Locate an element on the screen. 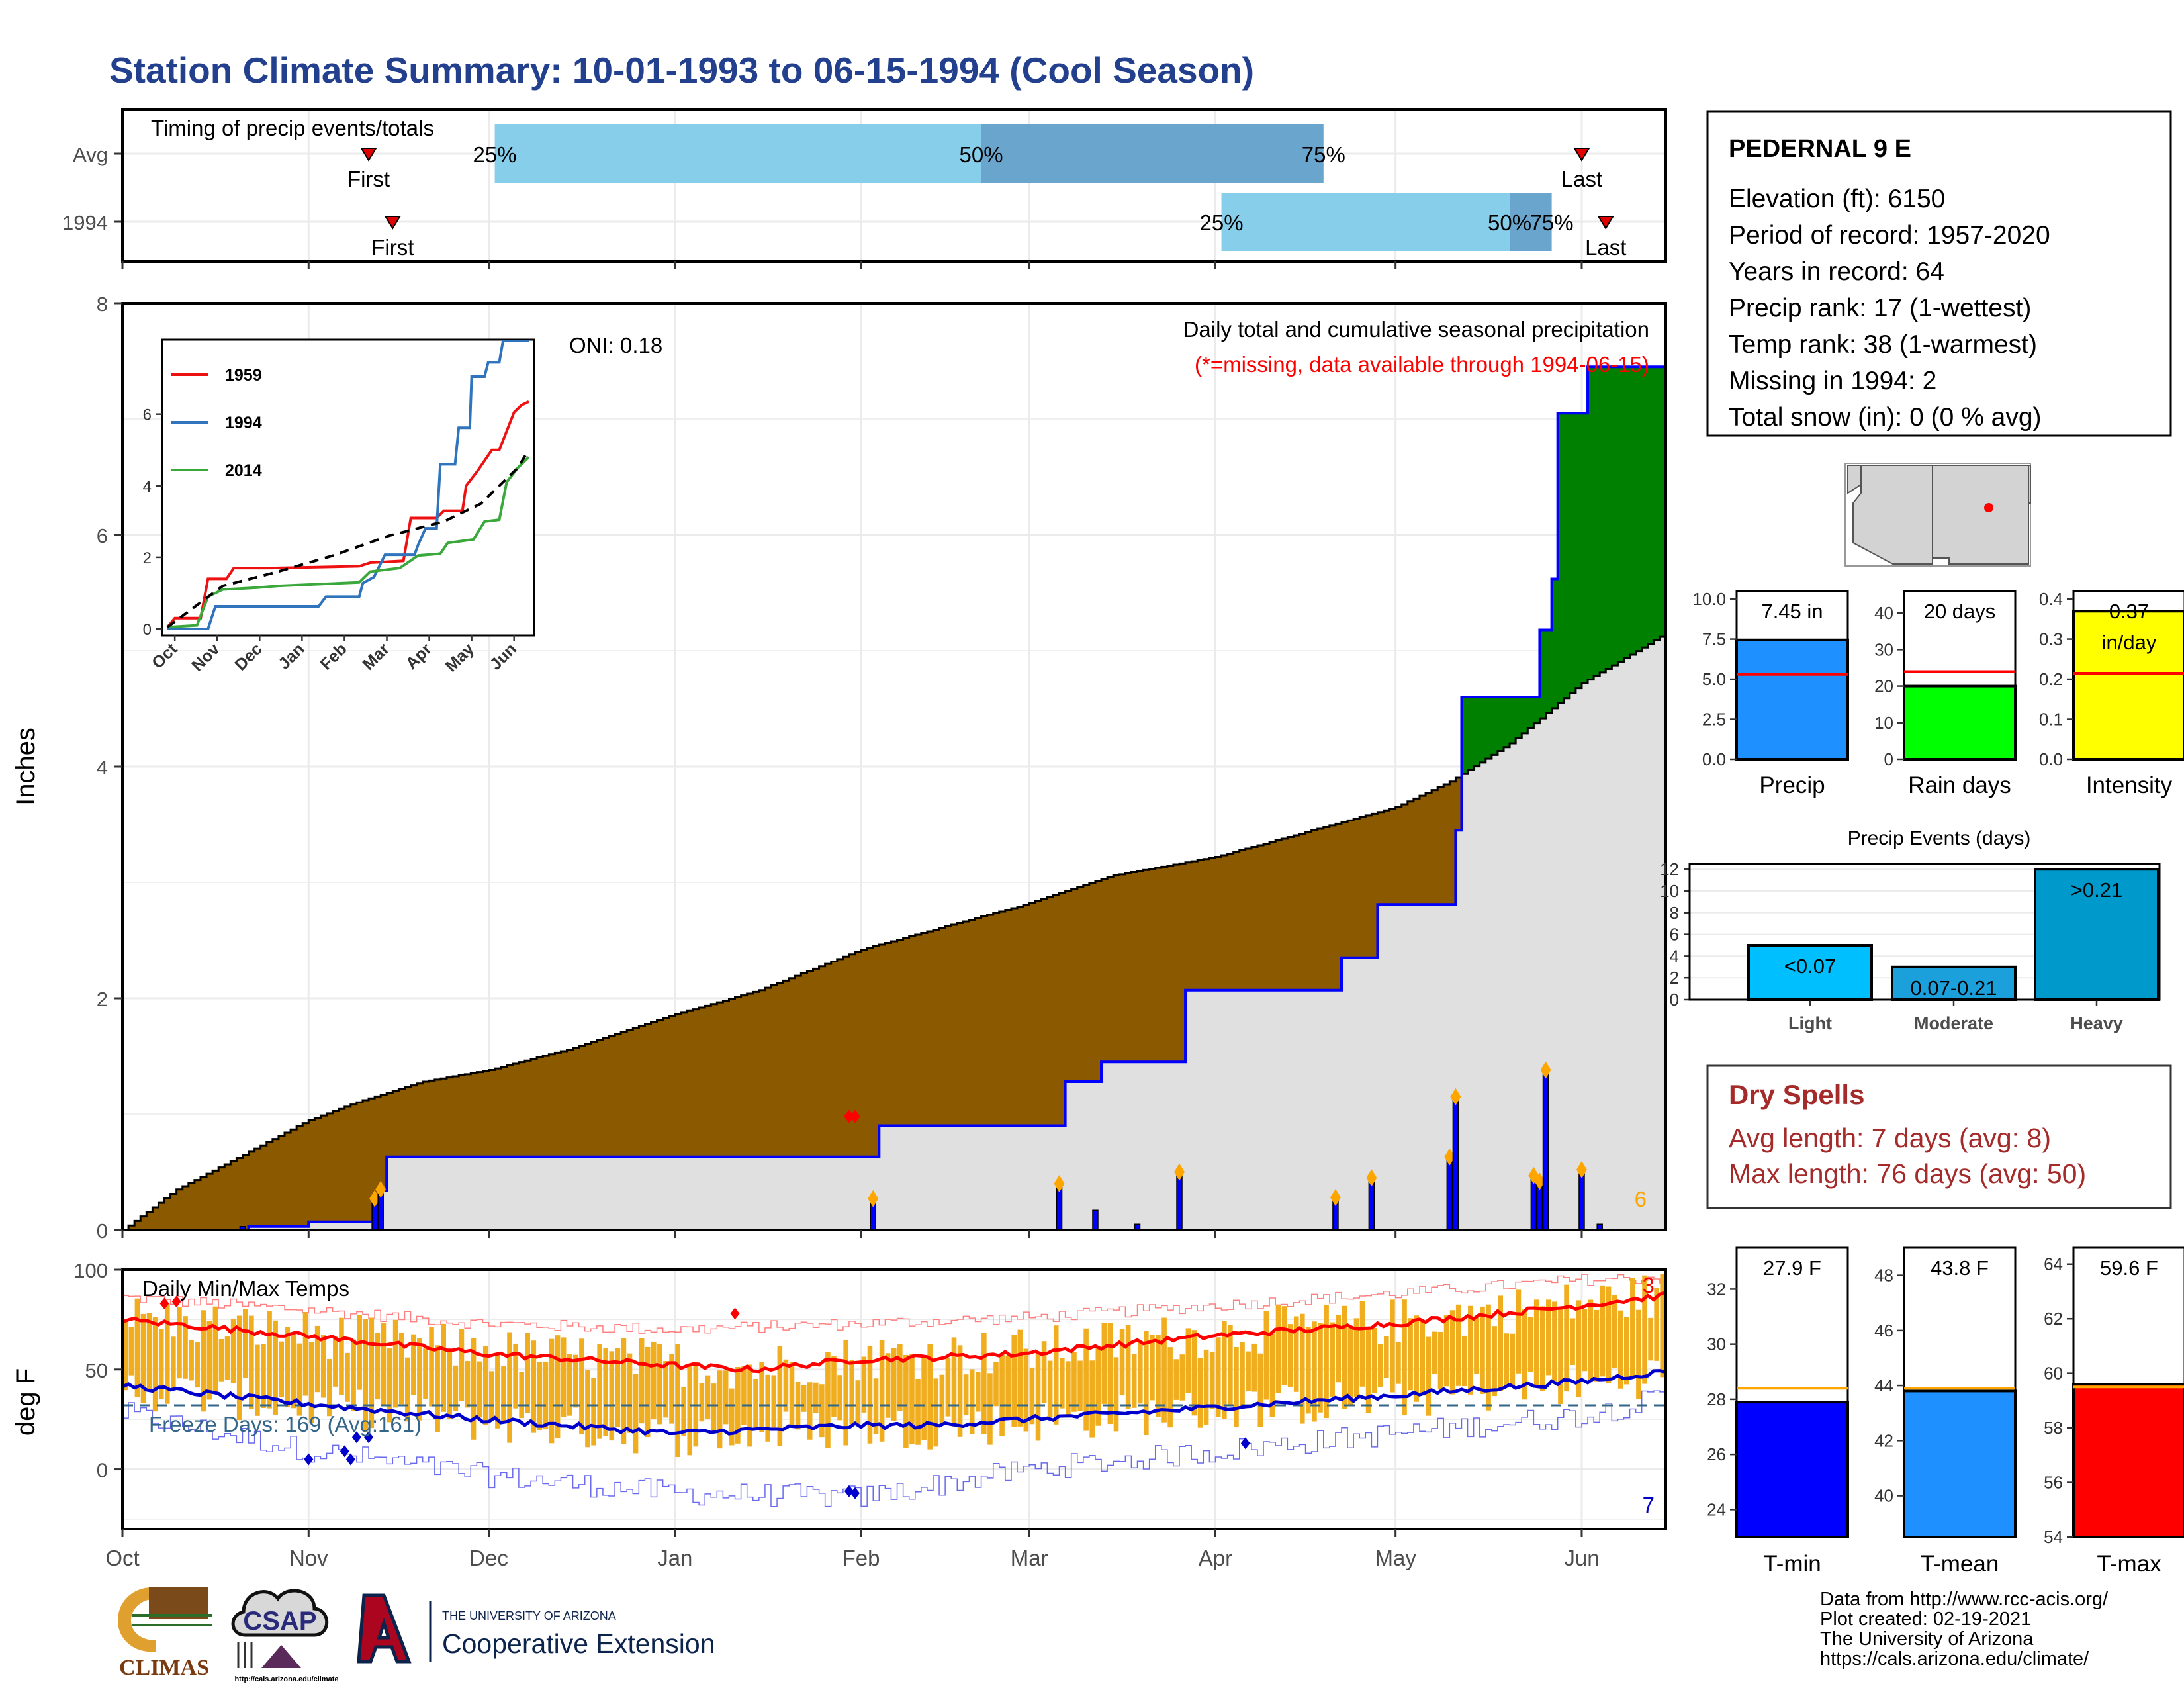 This screenshot has height=1688, width=2184. summary-y-tick-label: 0 is located at coordinates (1888, 759).